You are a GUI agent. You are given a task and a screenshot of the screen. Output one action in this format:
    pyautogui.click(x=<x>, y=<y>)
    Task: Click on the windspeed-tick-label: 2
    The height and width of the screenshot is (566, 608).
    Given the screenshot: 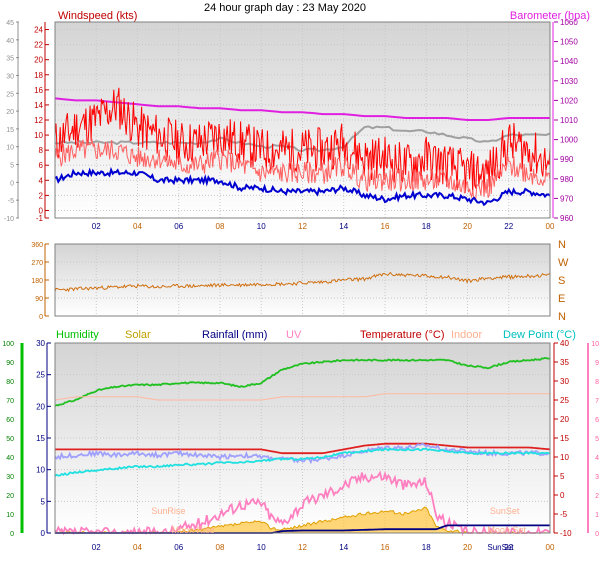 What is the action you would take?
    pyautogui.click(x=41, y=195)
    